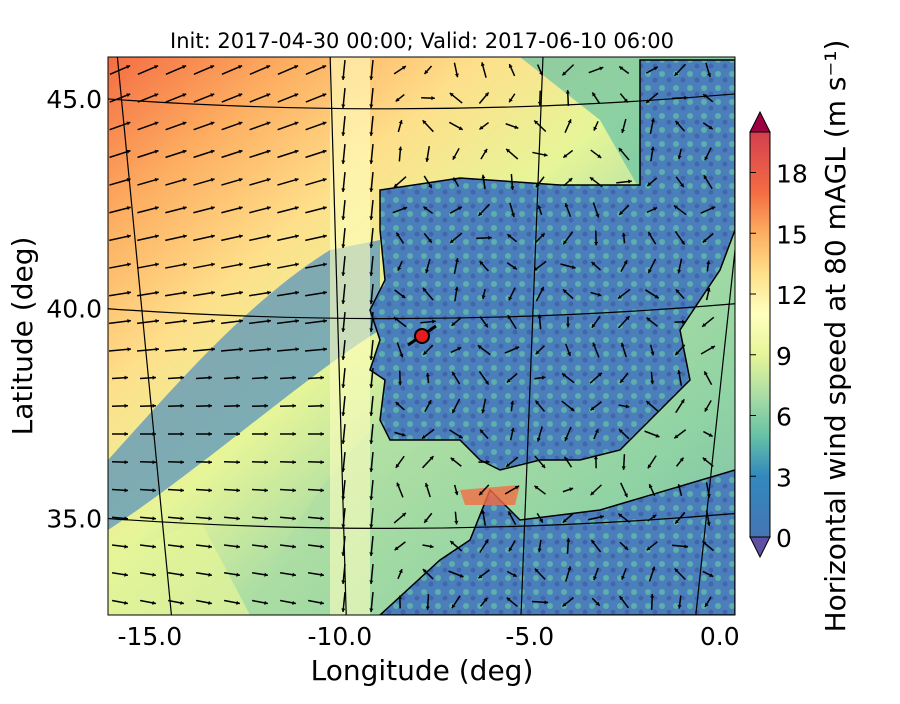 Image resolution: width=900 pixels, height=704 pixels. What do you see at coordinates (792, 174) in the screenshot?
I see `colorbar-tick-label: 18` at bounding box center [792, 174].